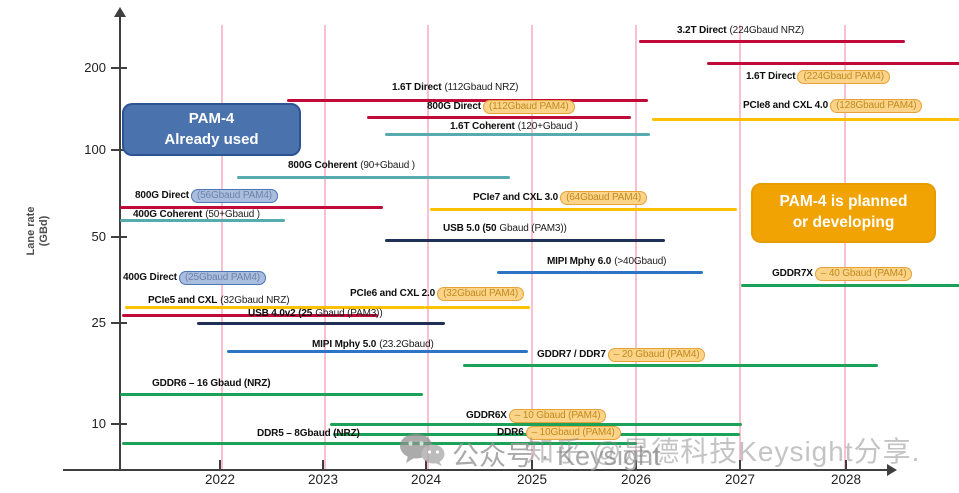 Image resolution: width=959 pixels, height=493 pixels. What do you see at coordinates (670, 365) in the screenshot?
I see `series-line-gddr7-ddr7` at bounding box center [670, 365].